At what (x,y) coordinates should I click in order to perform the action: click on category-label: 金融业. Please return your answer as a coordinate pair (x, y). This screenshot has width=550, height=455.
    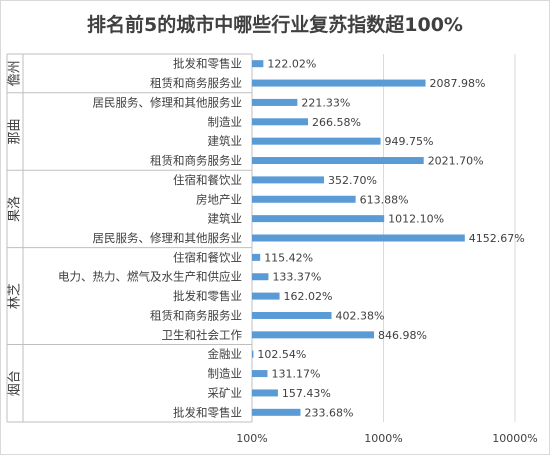
    Looking at the image, I should click on (225, 354).